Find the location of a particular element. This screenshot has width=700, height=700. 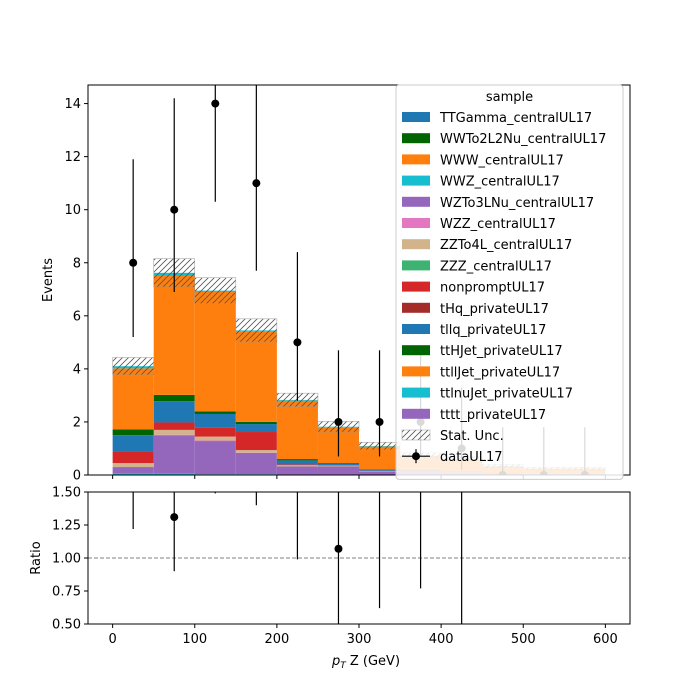

ratio-y-tick-label-4: 1.50 is located at coordinates (66, 493).